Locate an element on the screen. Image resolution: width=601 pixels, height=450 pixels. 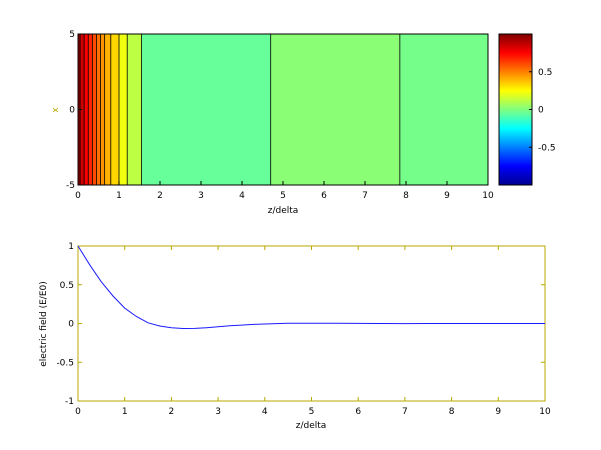
heatmap-x-tick-label: 6 is located at coordinates (324, 196).